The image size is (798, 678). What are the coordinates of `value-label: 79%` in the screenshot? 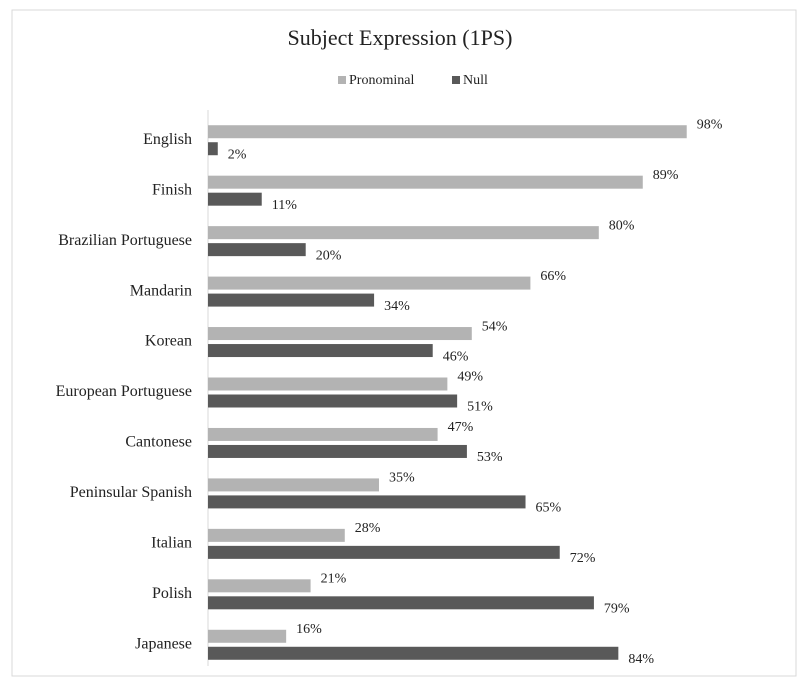 It's located at (617, 609).